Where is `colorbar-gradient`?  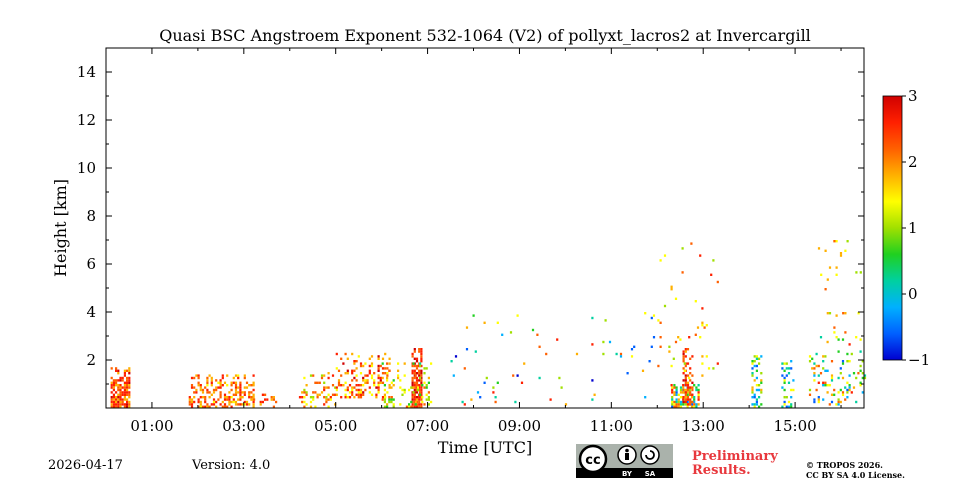
colorbar-gradient is located at coordinates (892, 228).